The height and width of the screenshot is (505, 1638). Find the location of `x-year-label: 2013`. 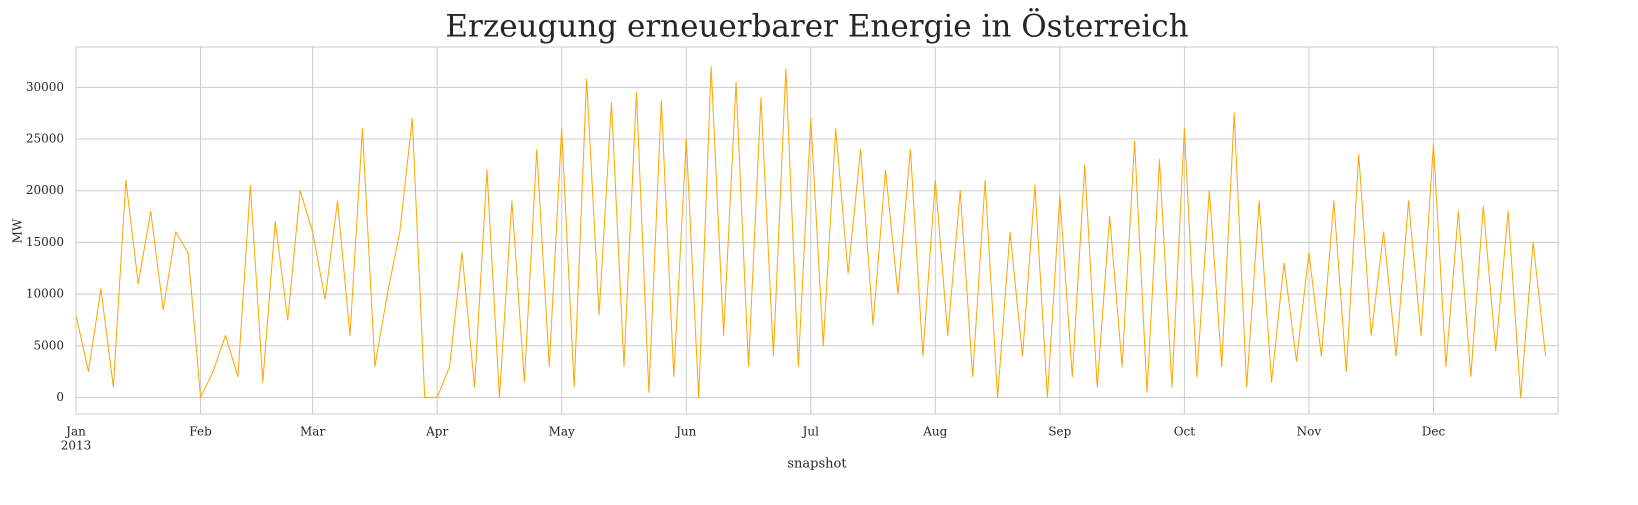

x-year-label: 2013 is located at coordinates (76, 446).